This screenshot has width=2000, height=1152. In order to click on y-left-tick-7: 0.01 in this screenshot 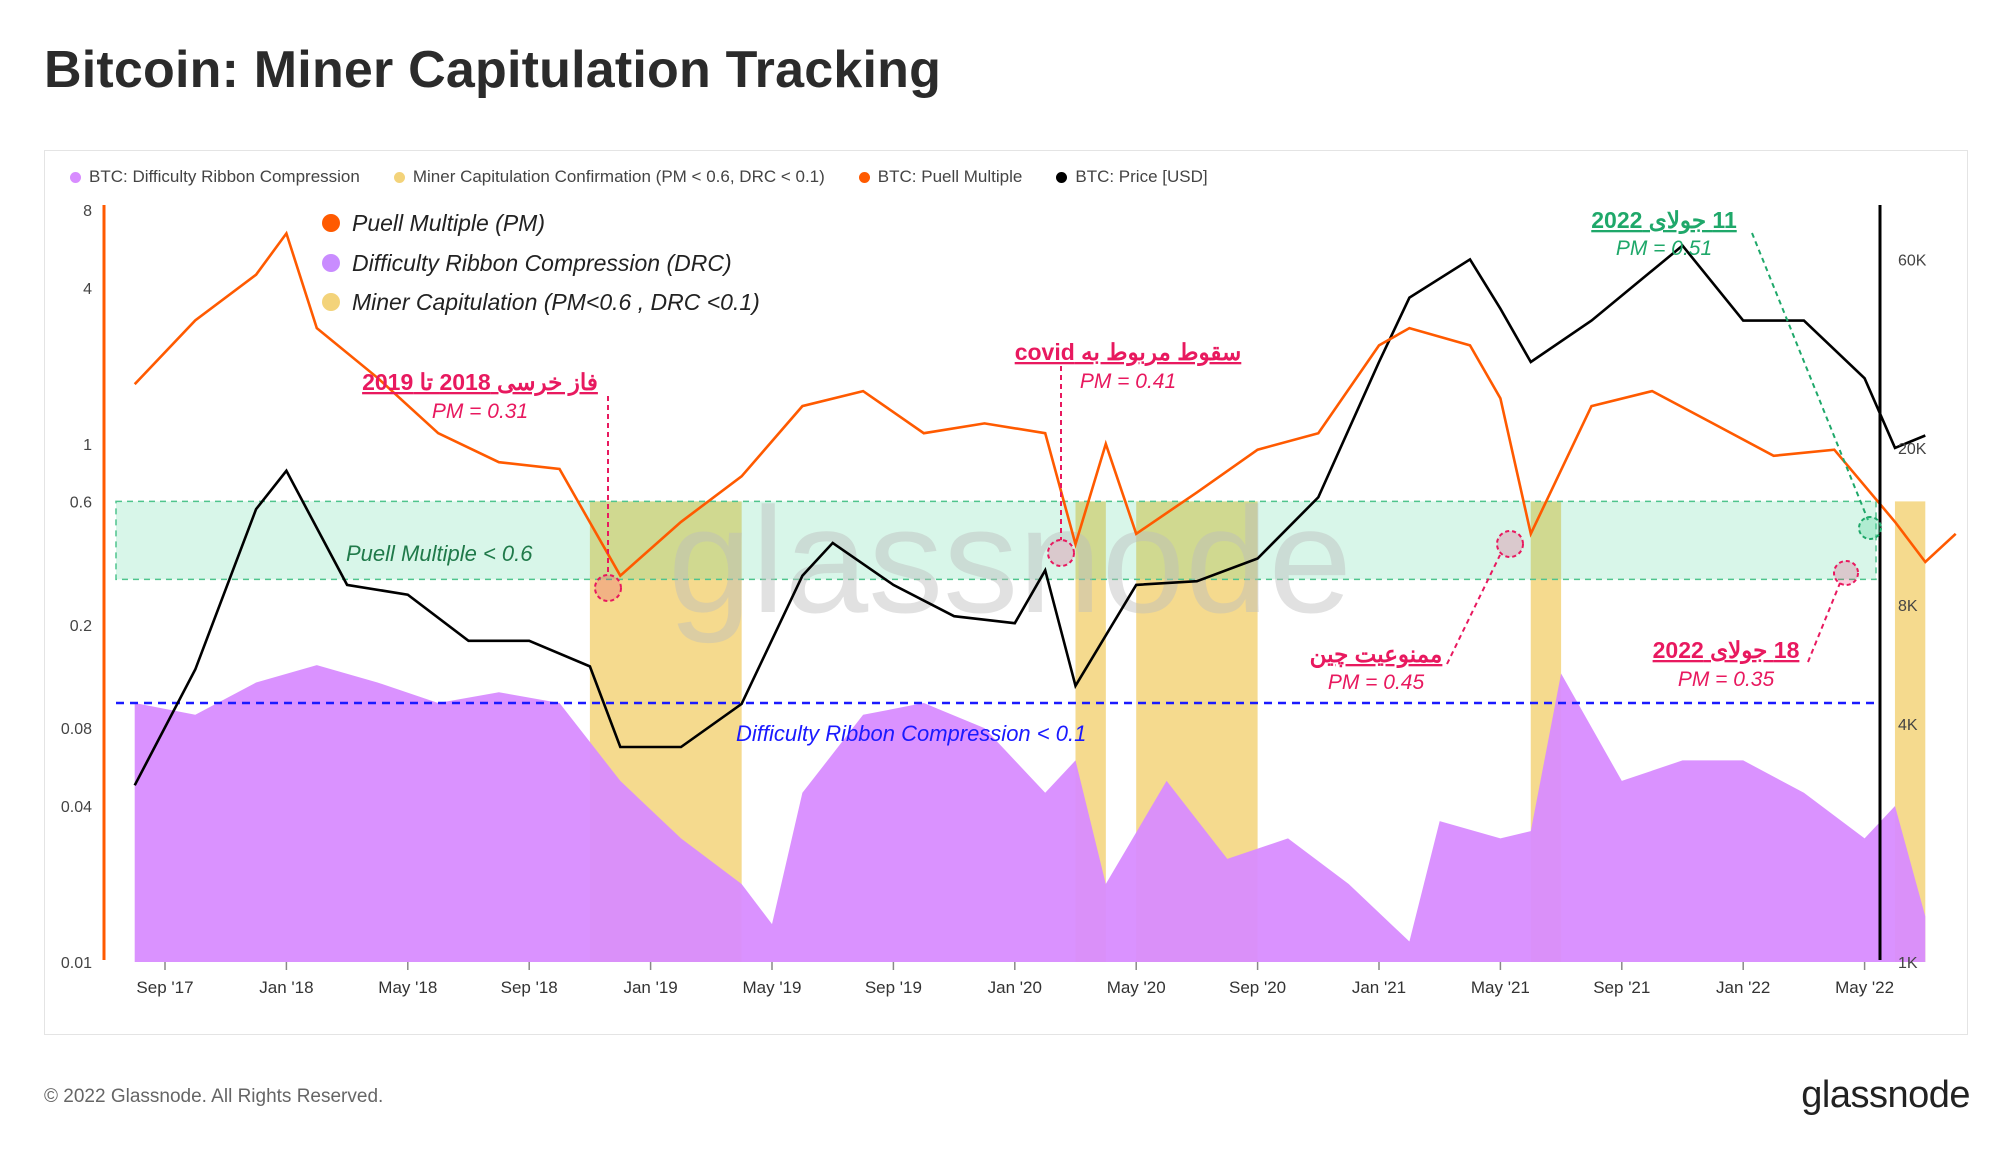, I will do `click(76, 963)`.